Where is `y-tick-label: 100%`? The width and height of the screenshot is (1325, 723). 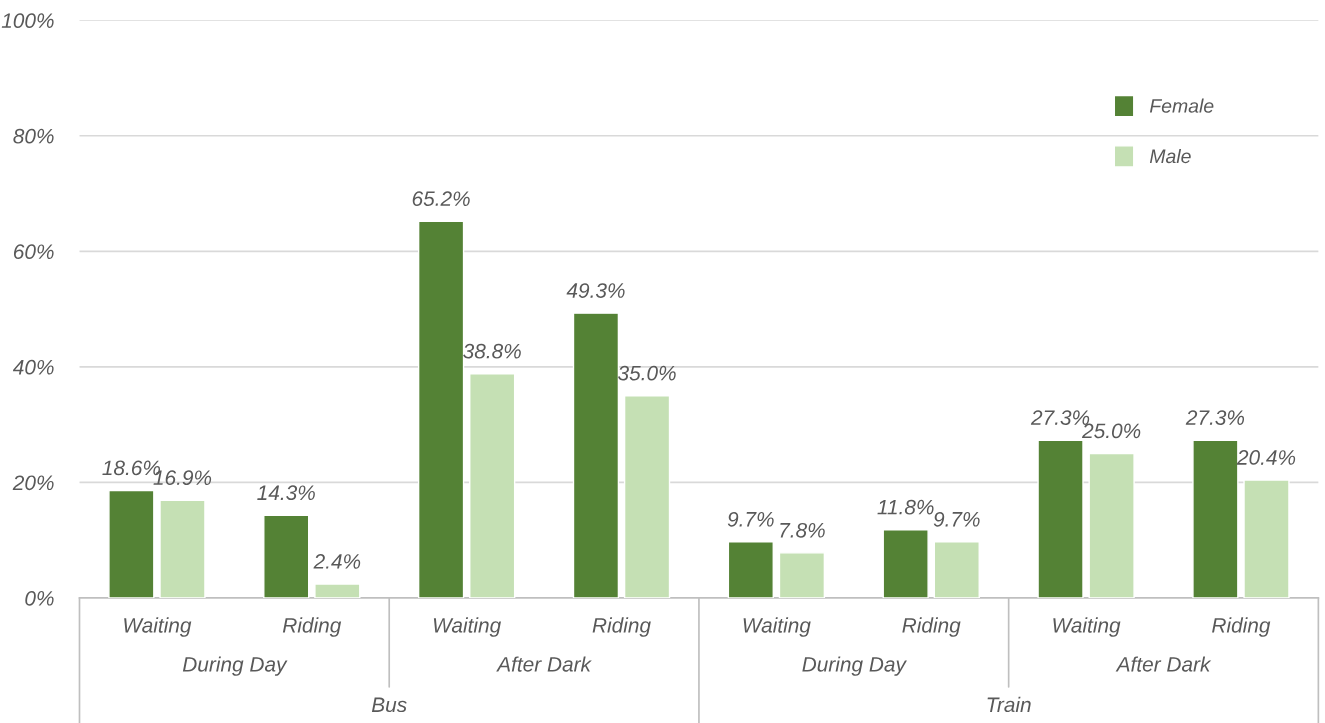
y-tick-label: 100% is located at coordinates (27, 20).